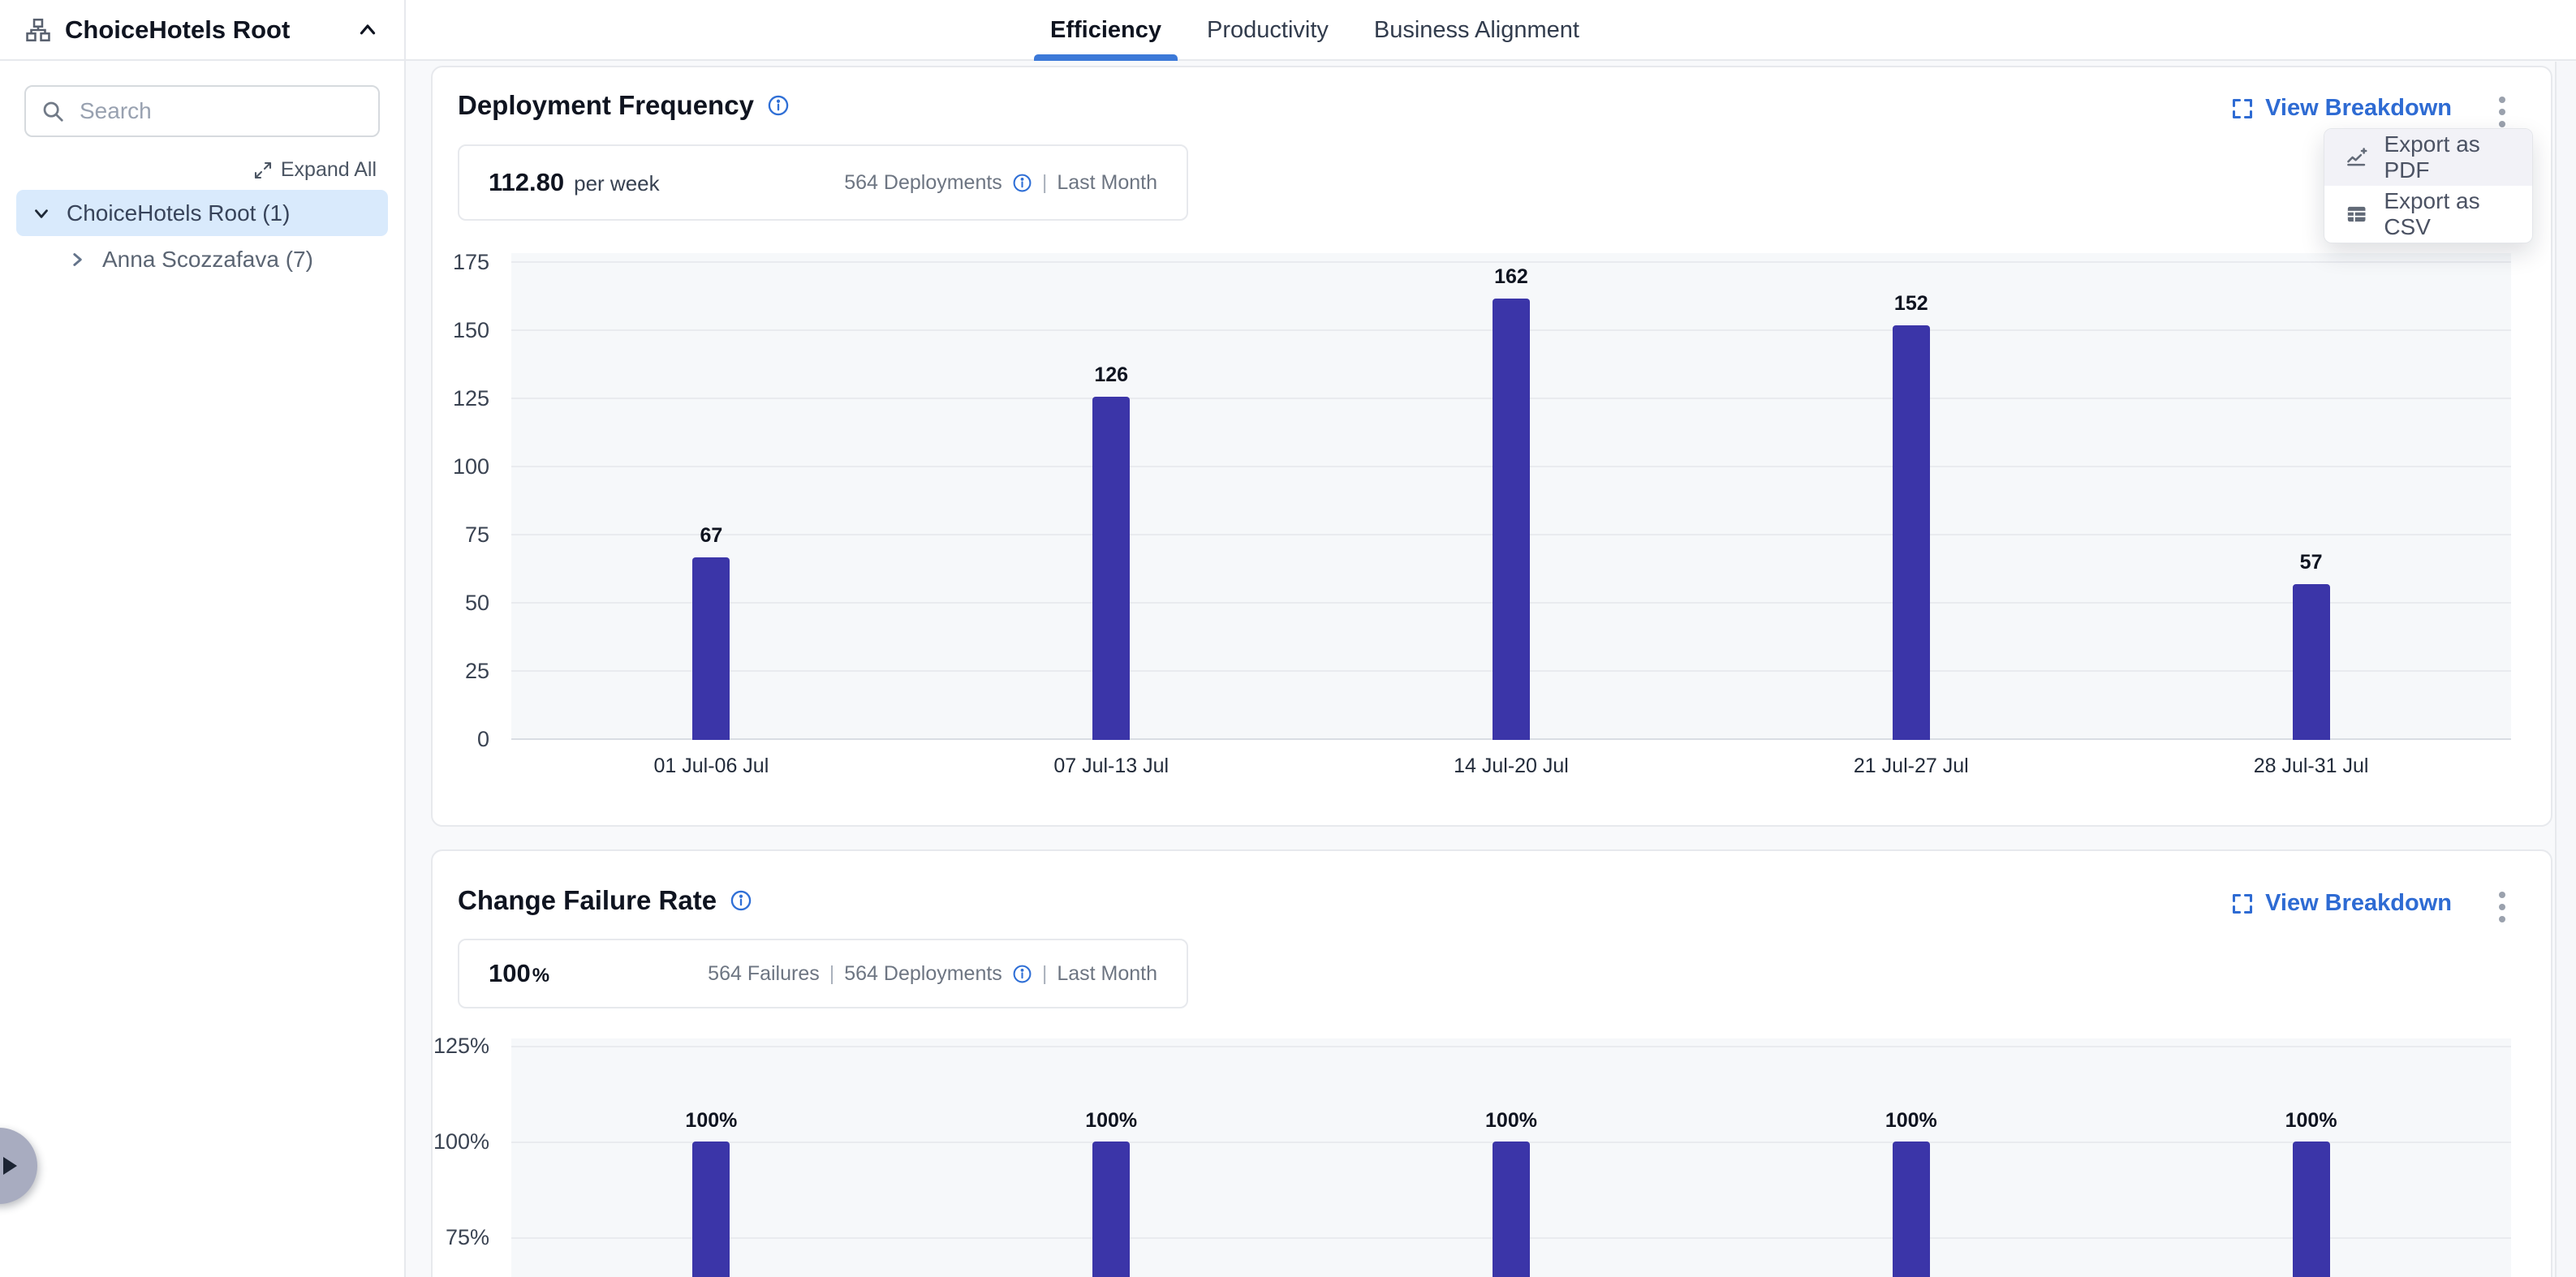 The image size is (2576, 1277). I want to click on expand-all-button: Expand All, so click(203, 170).